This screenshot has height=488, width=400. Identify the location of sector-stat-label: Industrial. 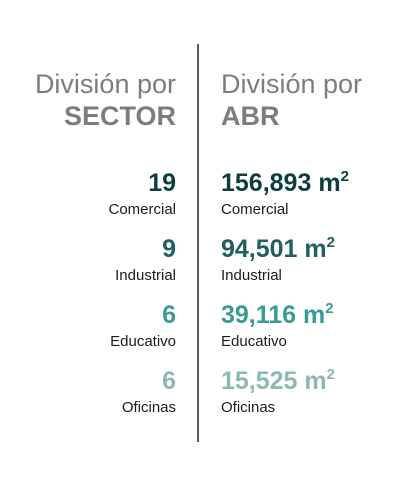
(145, 275).